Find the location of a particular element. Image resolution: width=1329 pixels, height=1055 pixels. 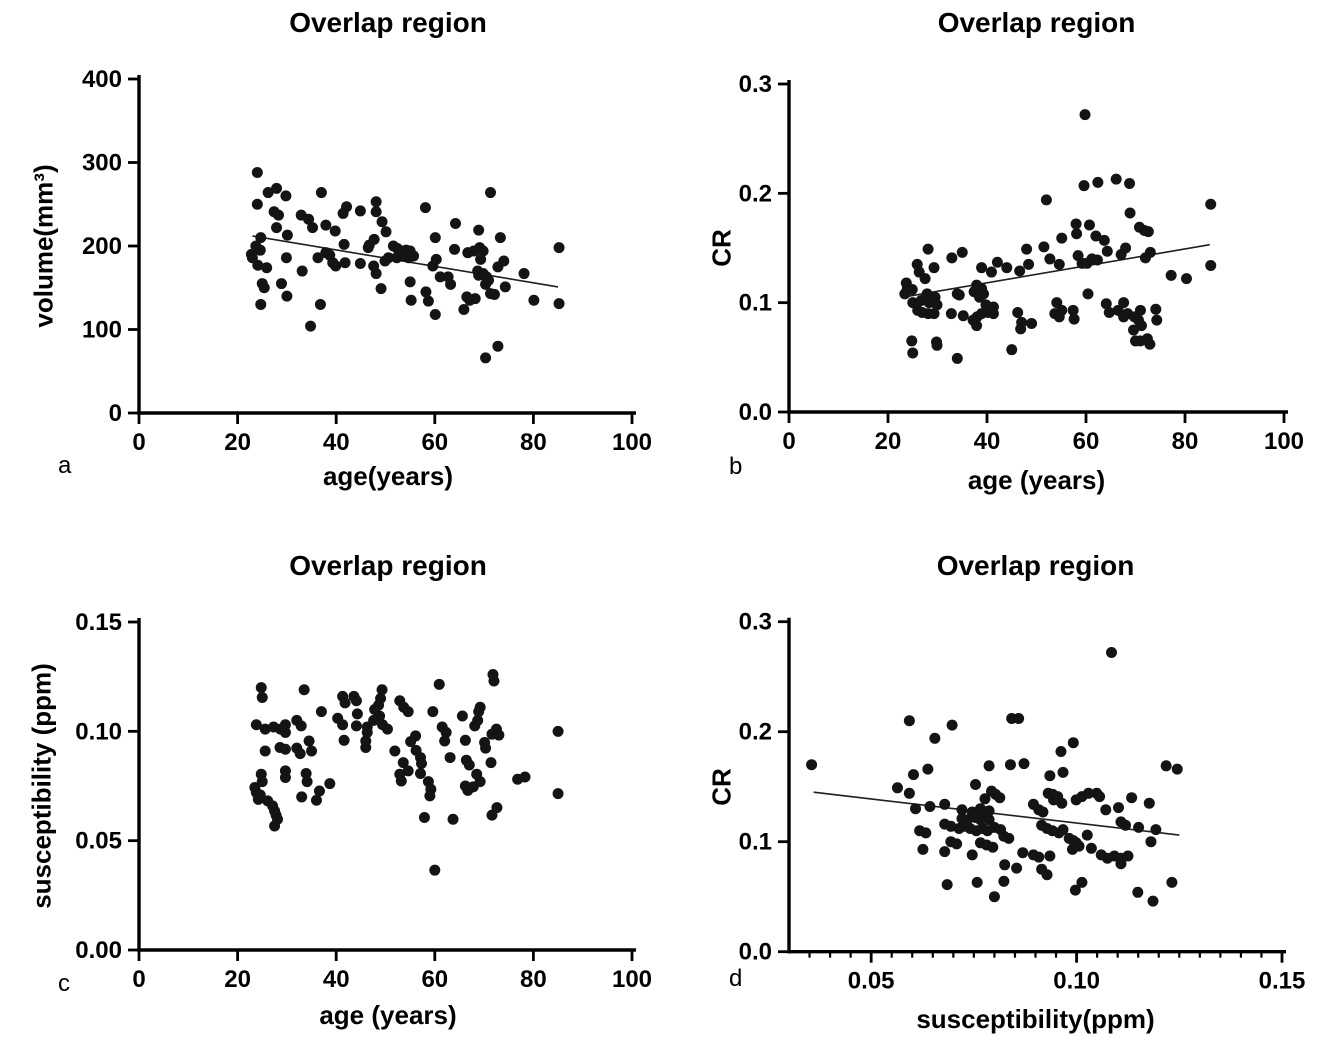

x-tick-label: 60 is located at coordinates (434, 442).